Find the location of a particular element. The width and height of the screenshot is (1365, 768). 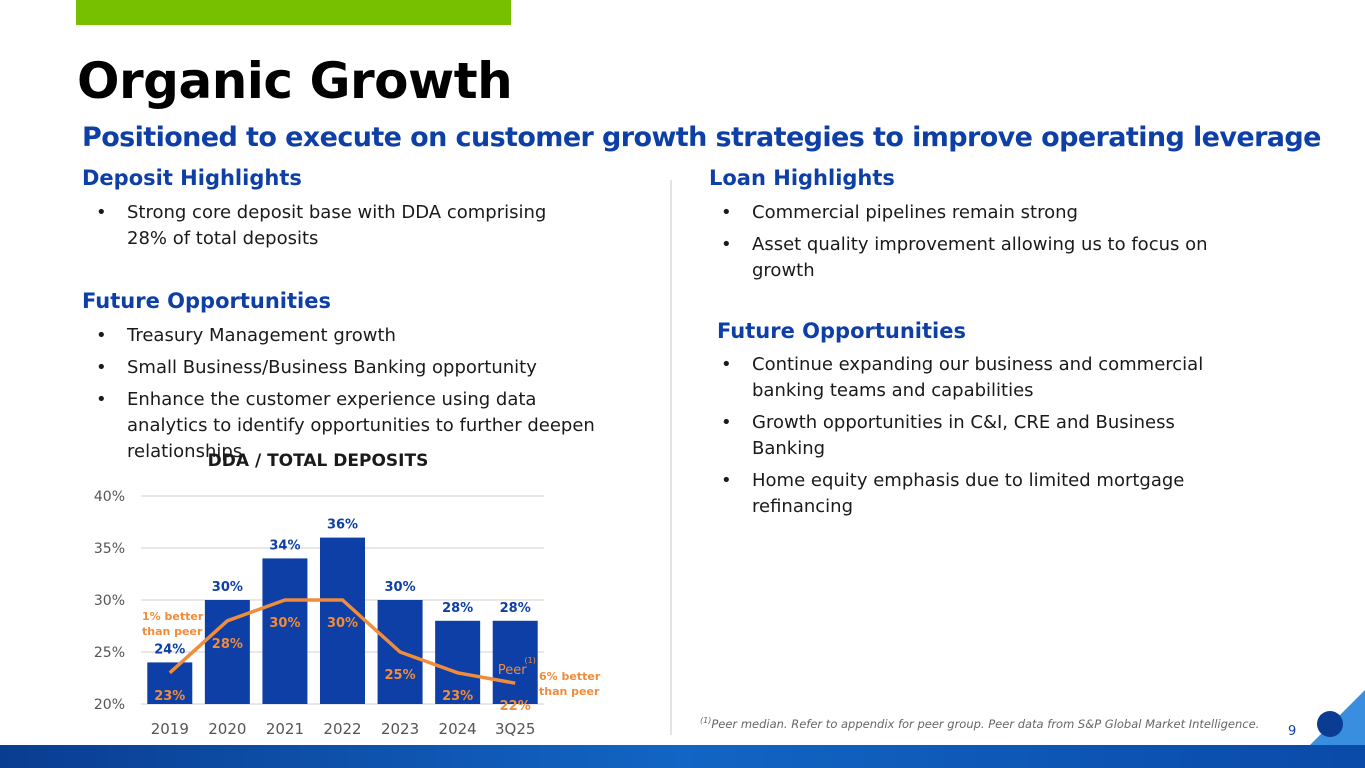

bar-label: 24% is located at coordinates (169, 649).